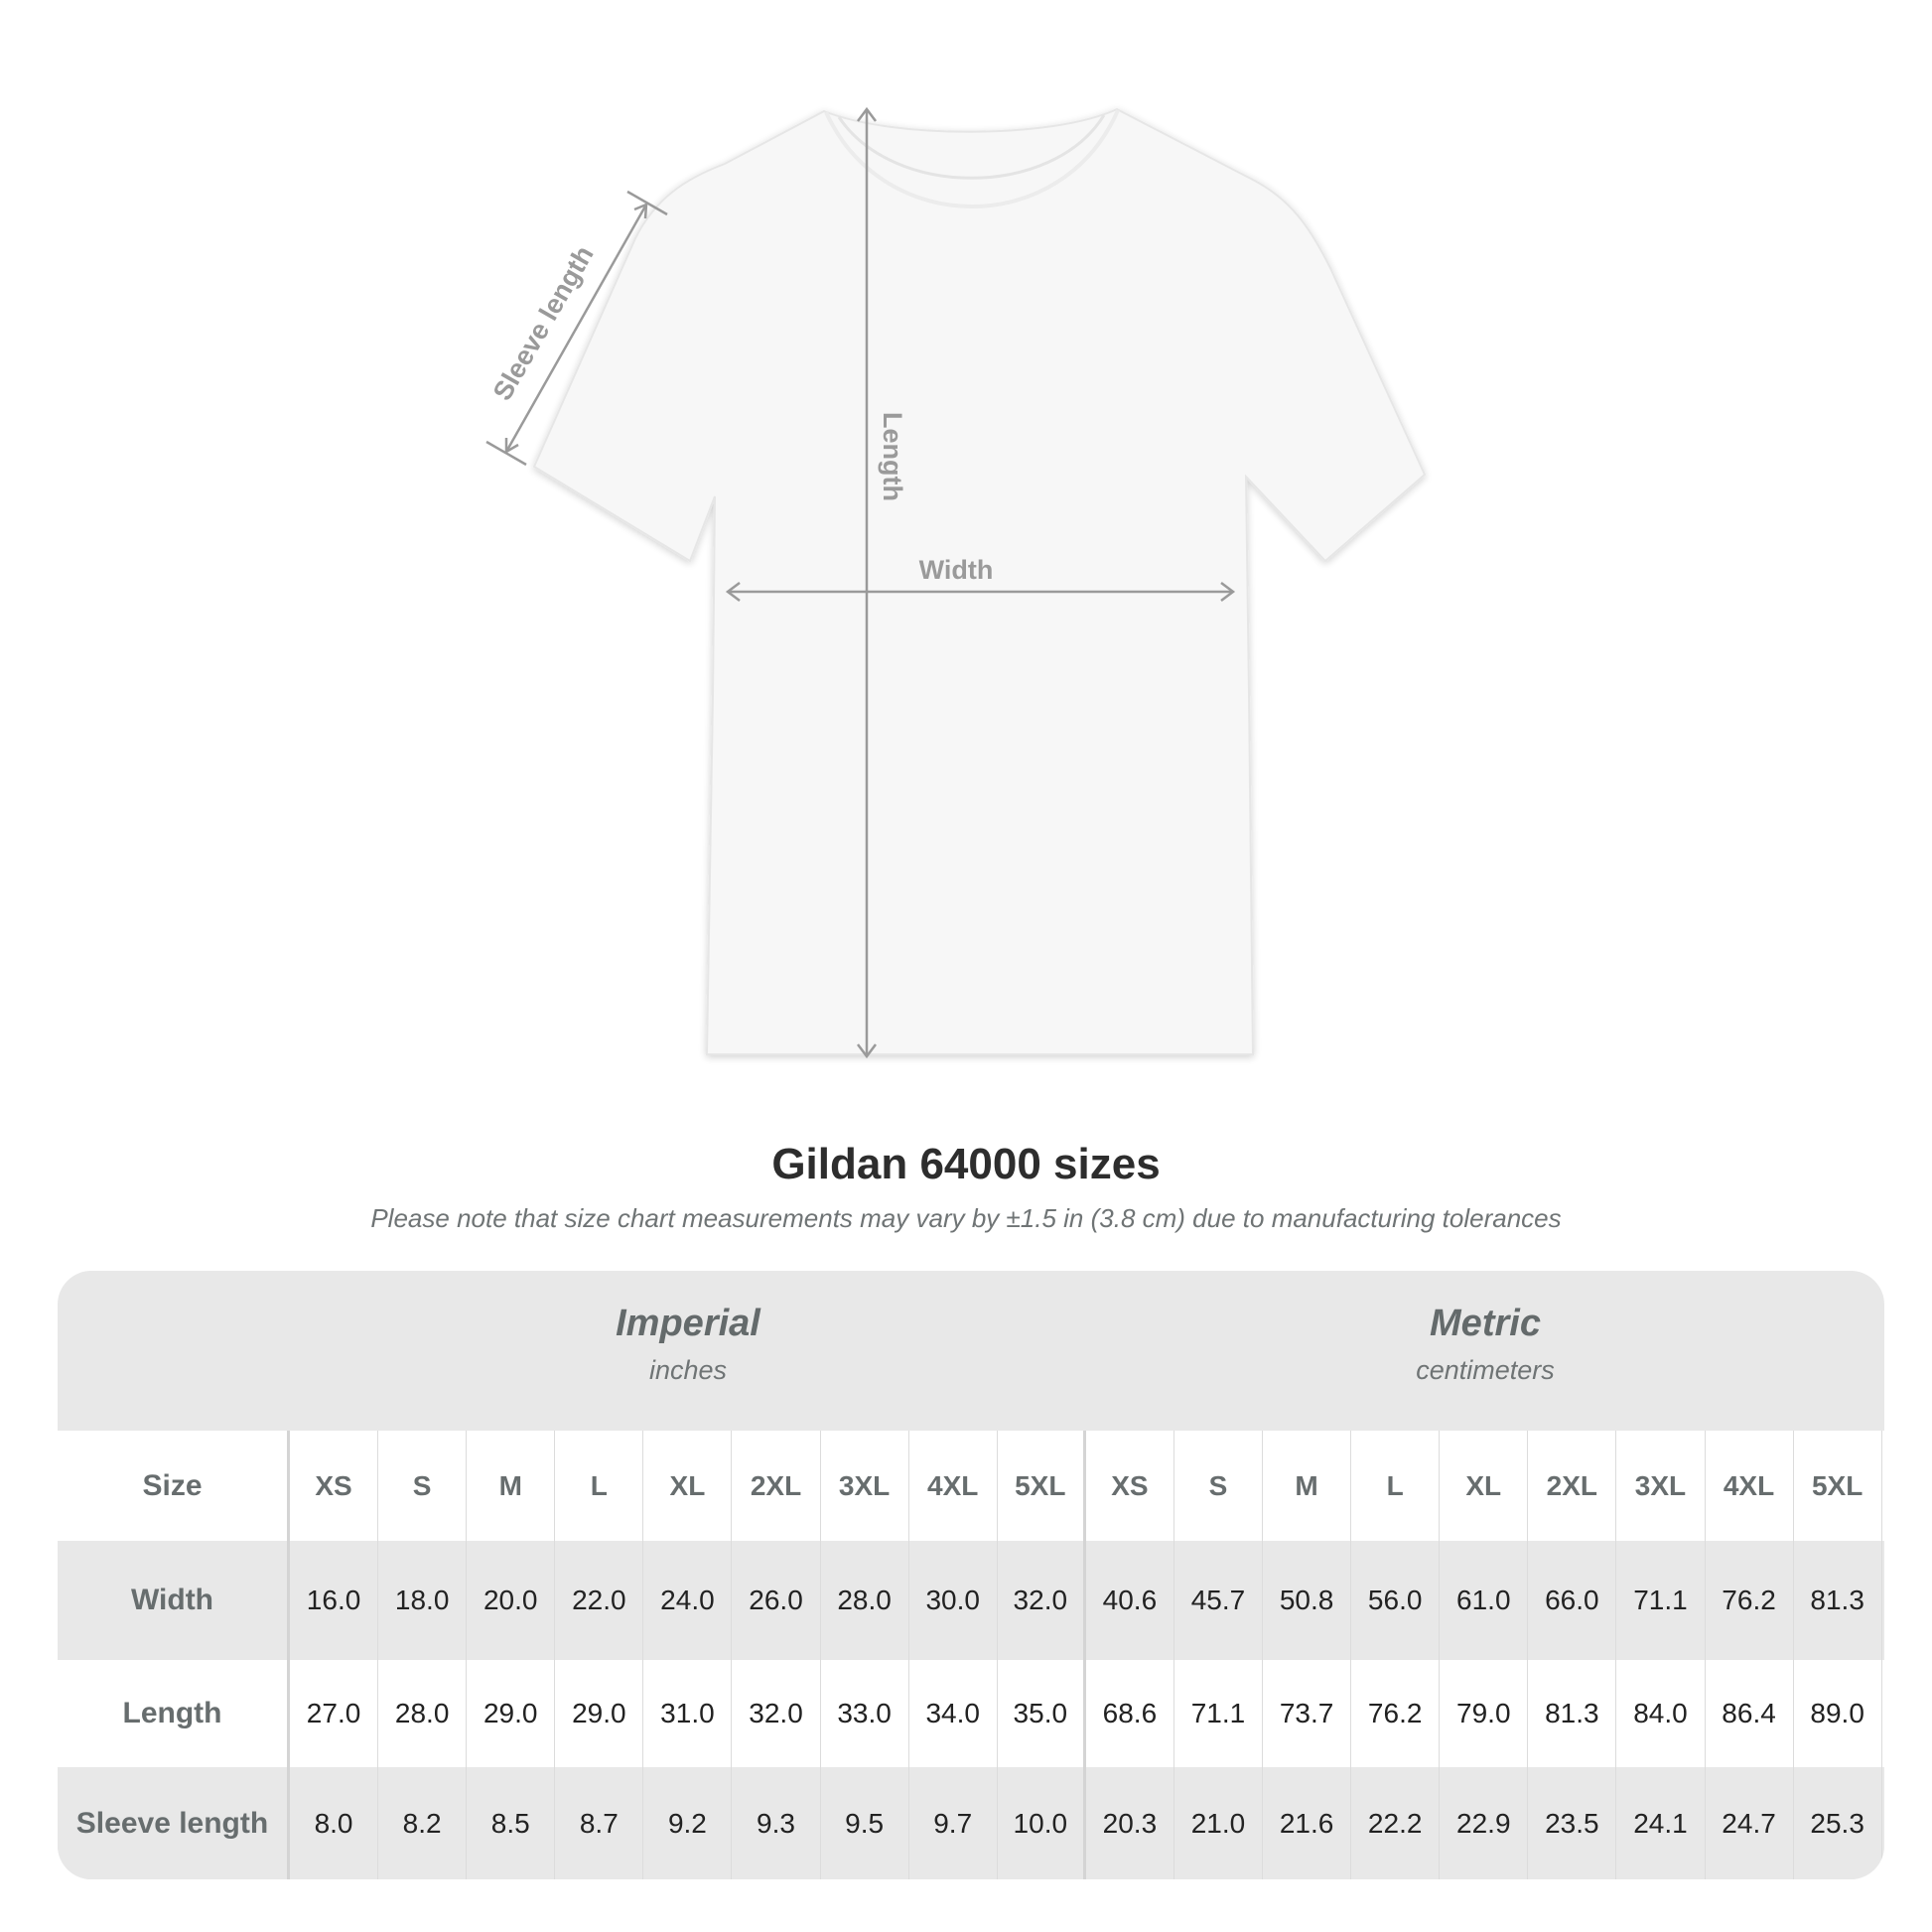 The width and height of the screenshot is (1932, 1932). Describe the element at coordinates (893, 456) in the screenshot. I see `length-label: Length` at that location.